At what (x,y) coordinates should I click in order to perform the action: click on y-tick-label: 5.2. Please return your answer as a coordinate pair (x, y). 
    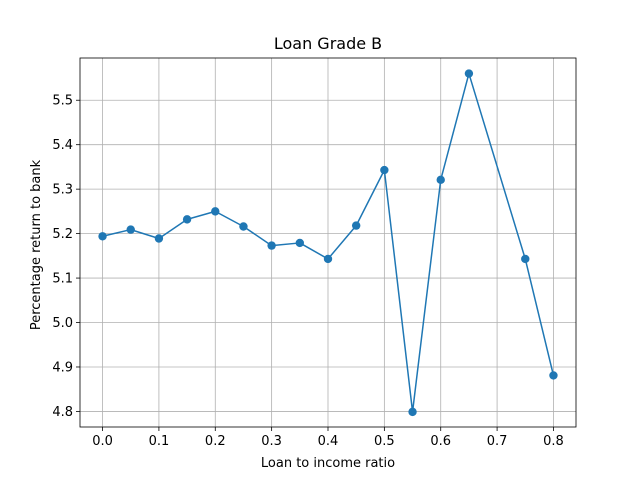
    Looking at the image, I should click on (62, 234).